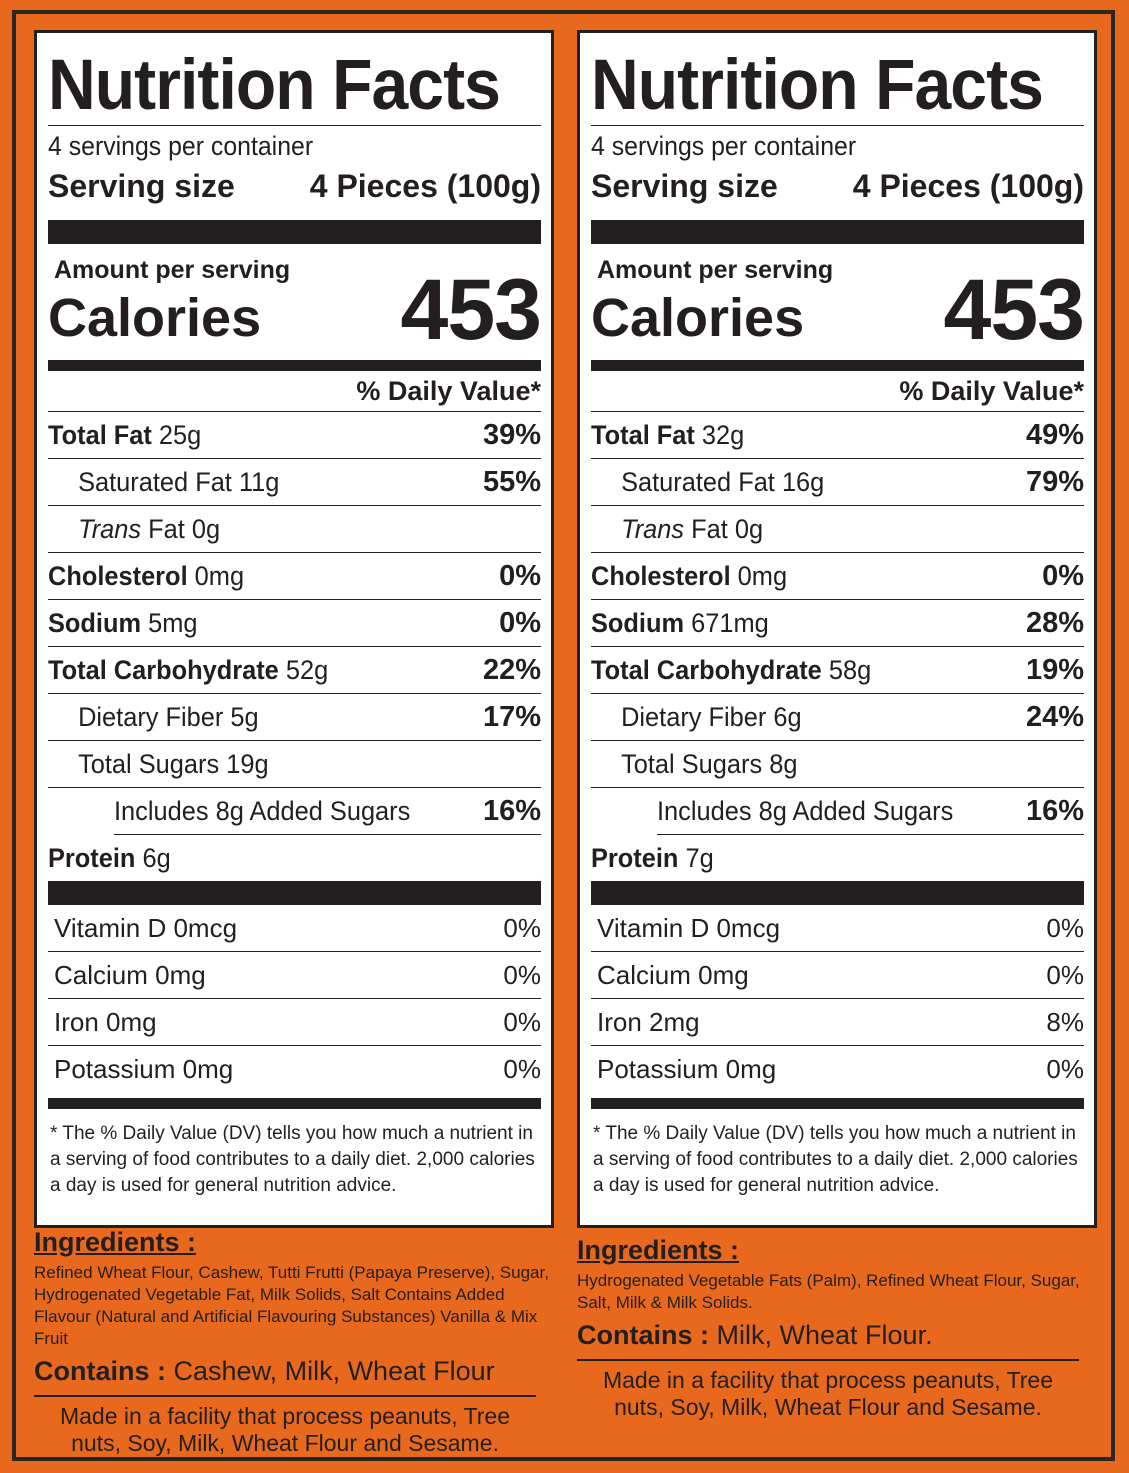 This screenshot has width=1129, height=1473. What do you see at coordinates (294, 482) in the screenshot?
I see `nutrient-row: Saturated Fat 11g 55%` at bounding box center [294, 482].